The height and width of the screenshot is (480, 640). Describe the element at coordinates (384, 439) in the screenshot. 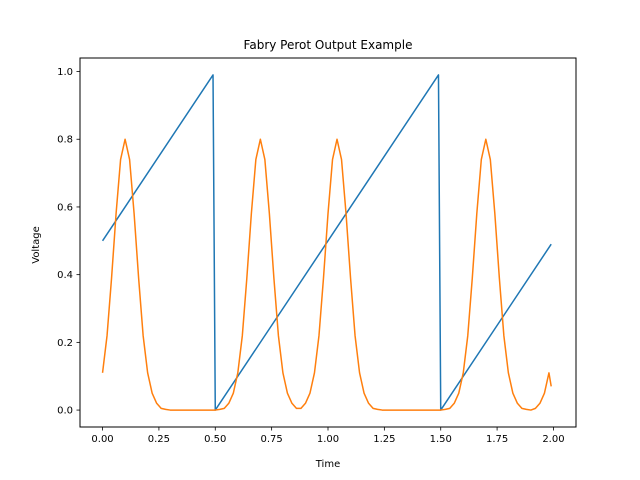

I see `x-tick-label: 1.25` at that location.